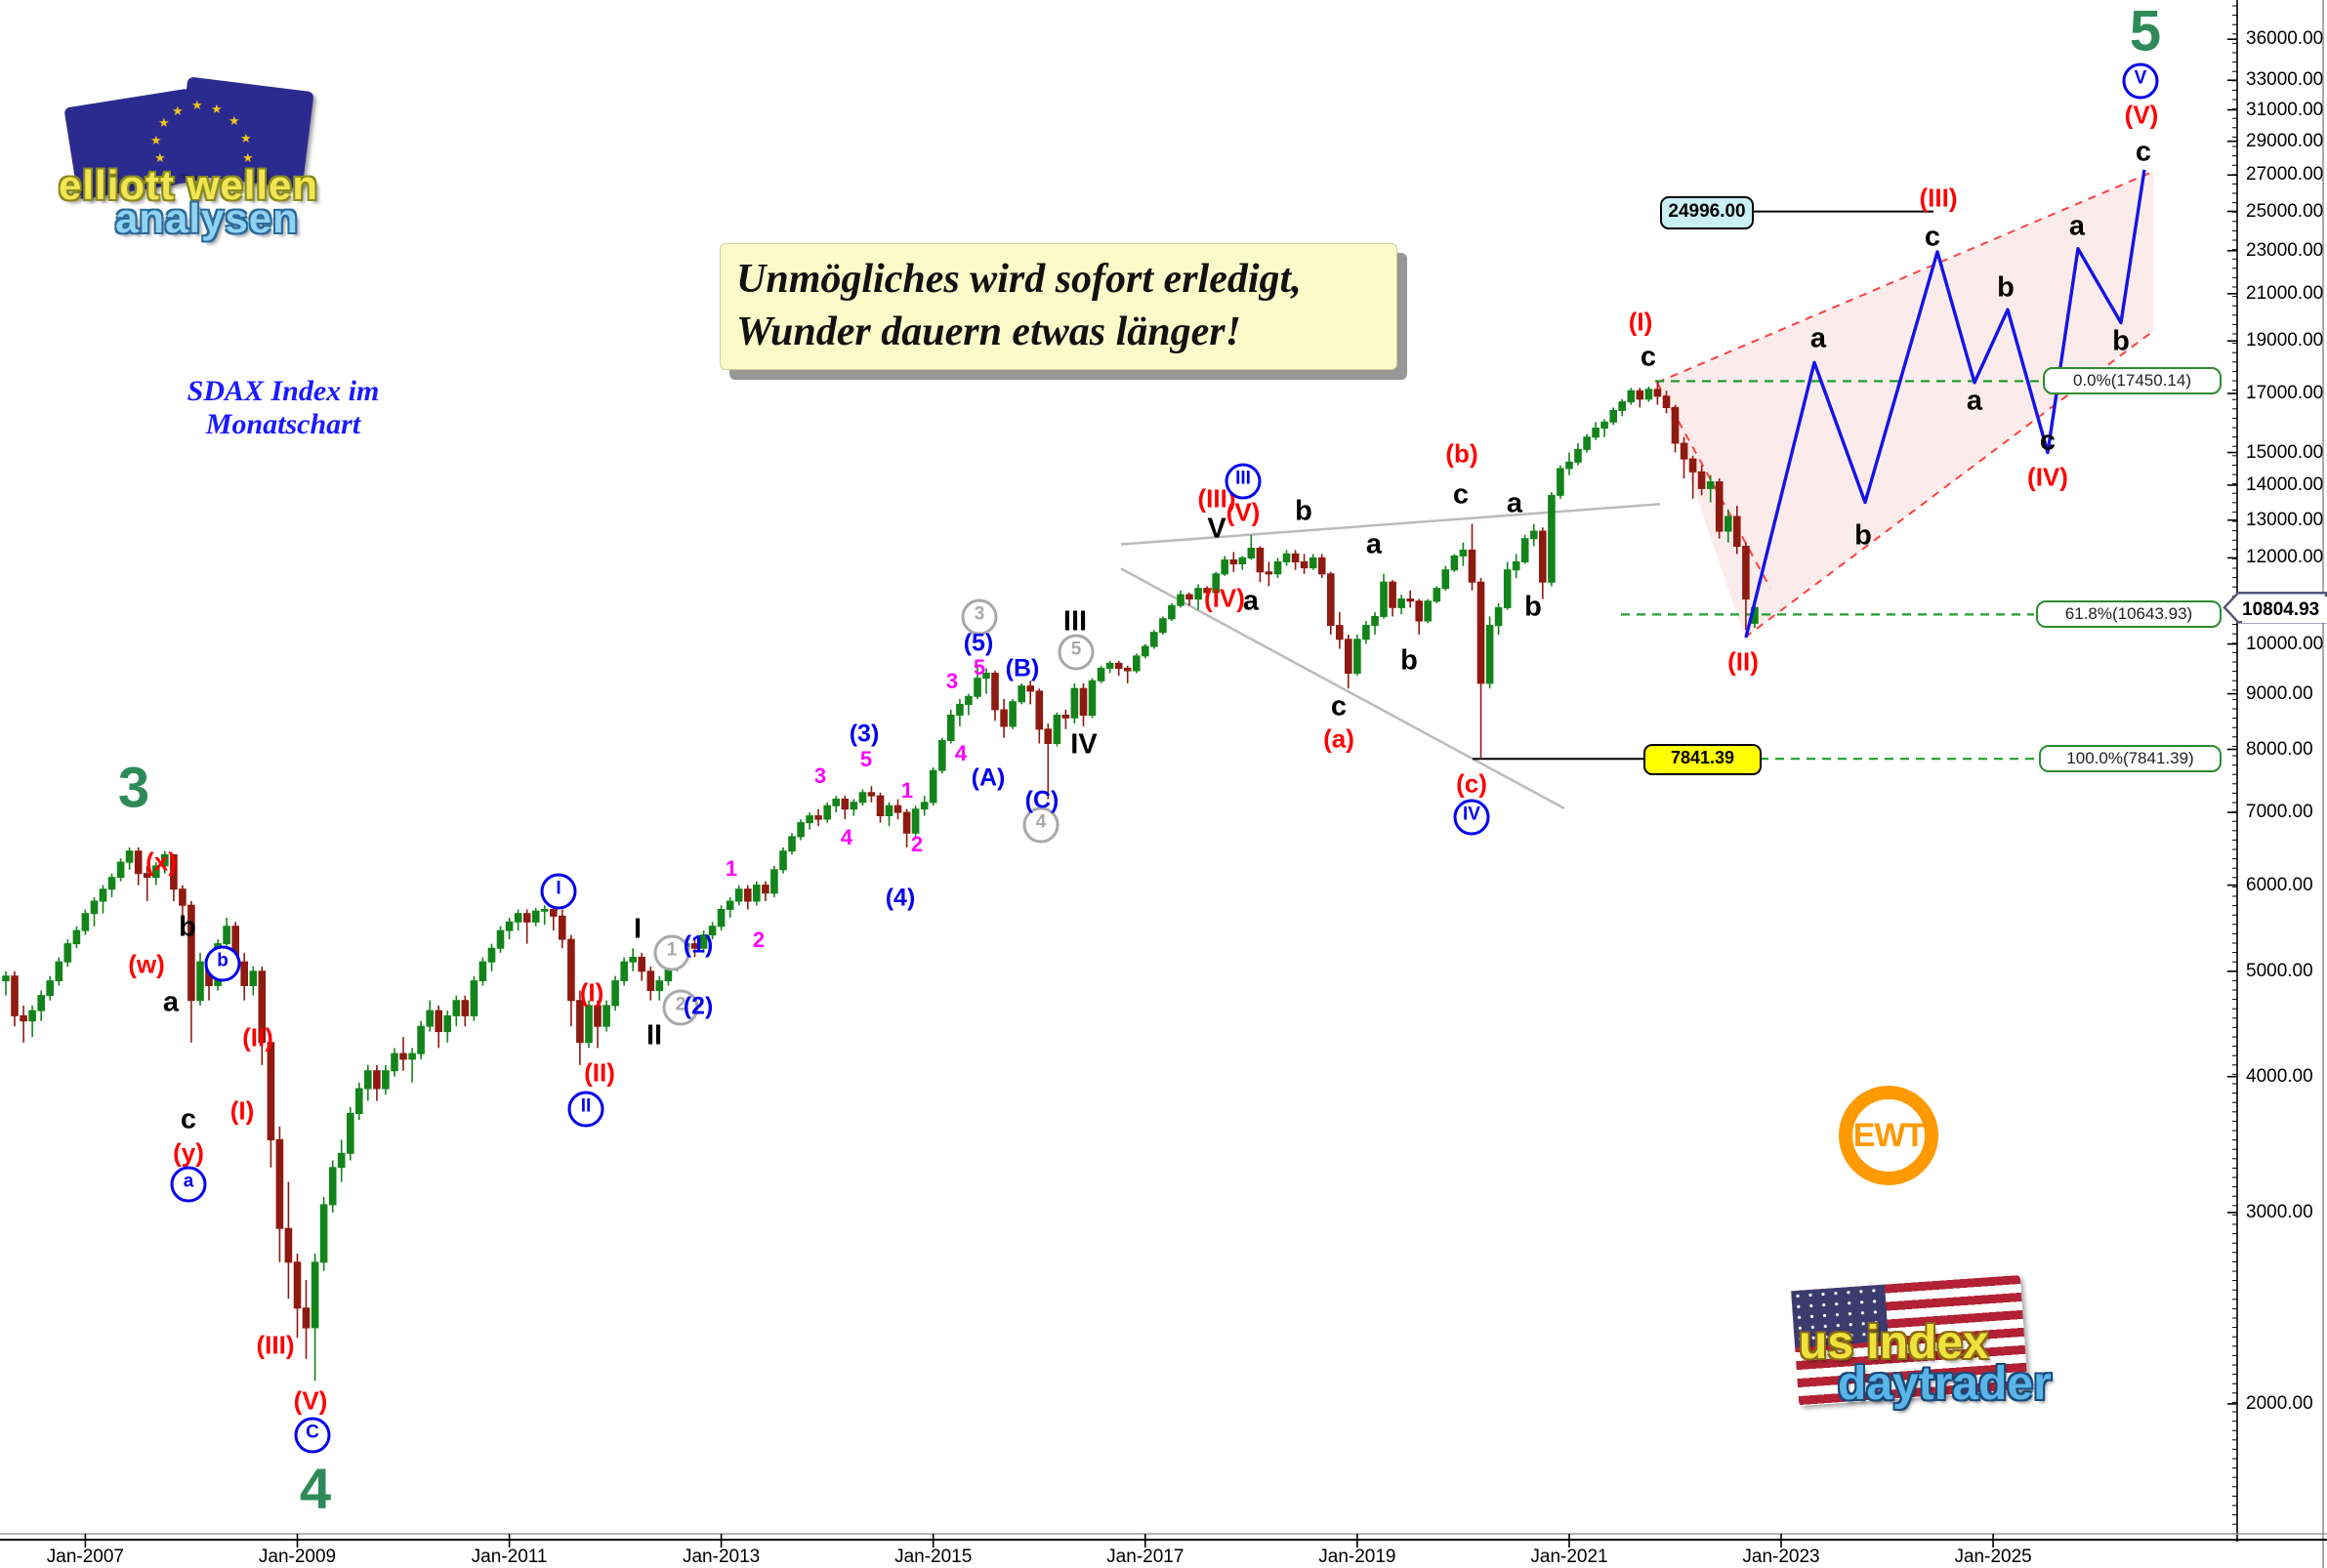 This screenshot has width=2327, height=1568. What do you see at coordinates (1888, 1135) in the screenshot?
I see `ewt-badge-icon: EWT` at bounding box center [1888, 1135].